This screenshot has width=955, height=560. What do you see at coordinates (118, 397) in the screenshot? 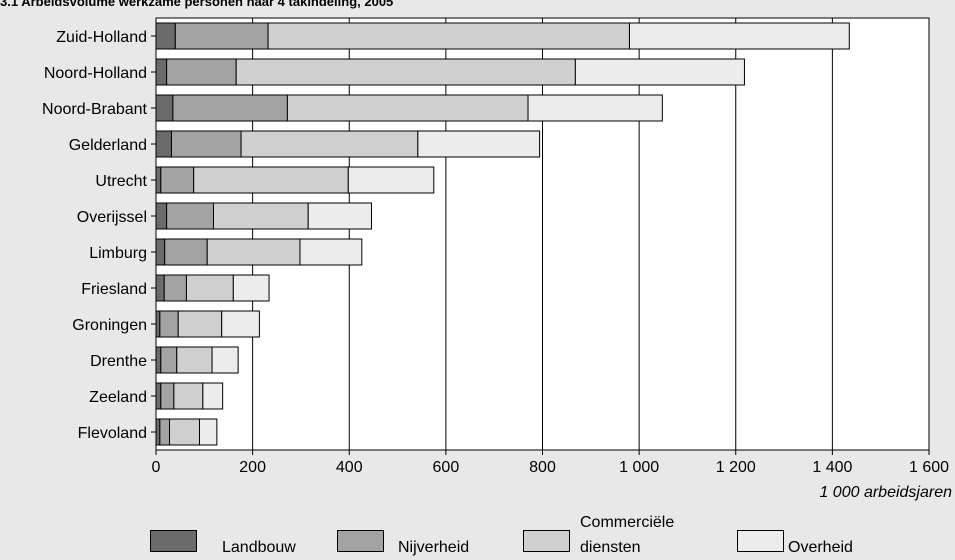
I see `y-tick-label: Zeeland` at bounding box center [118, 397].